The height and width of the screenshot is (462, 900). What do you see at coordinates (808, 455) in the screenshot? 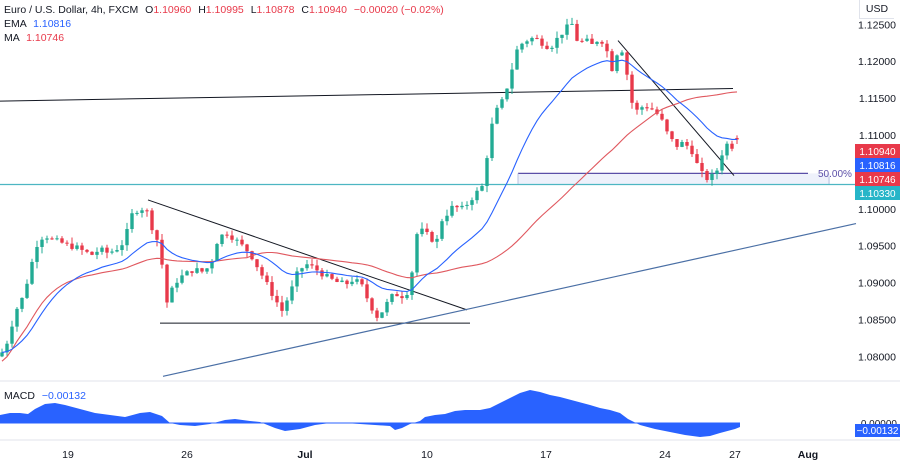
I see `time-tick: Aug` at bounding box center [808, 455].